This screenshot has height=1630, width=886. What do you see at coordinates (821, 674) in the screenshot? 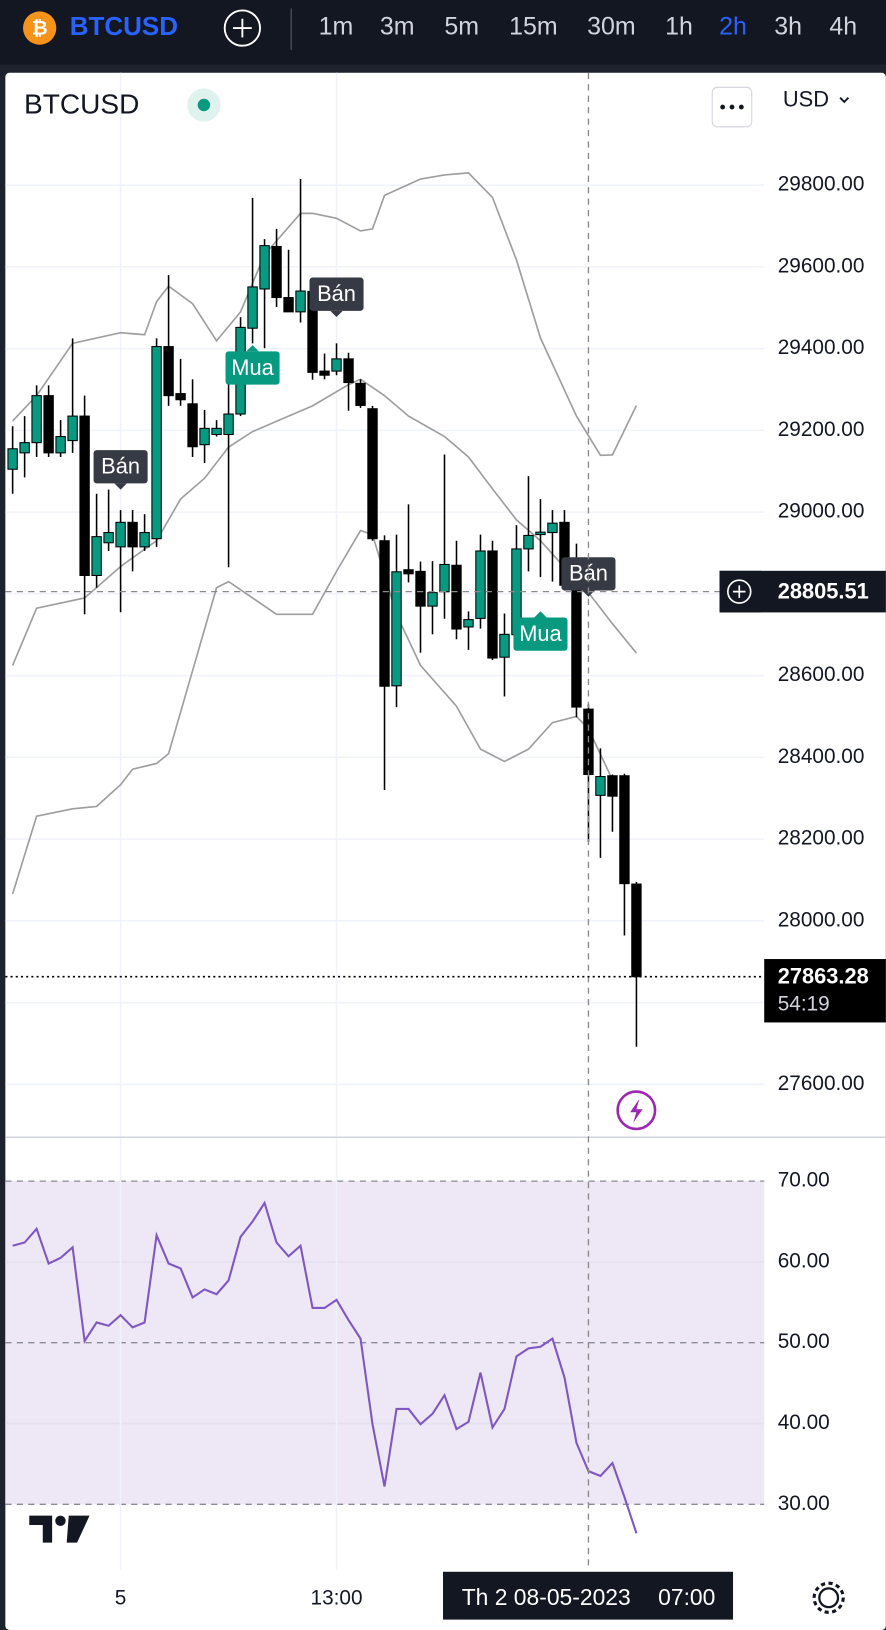
I see `y-tick-label: 28600.00` at bounding box center [821, 674].